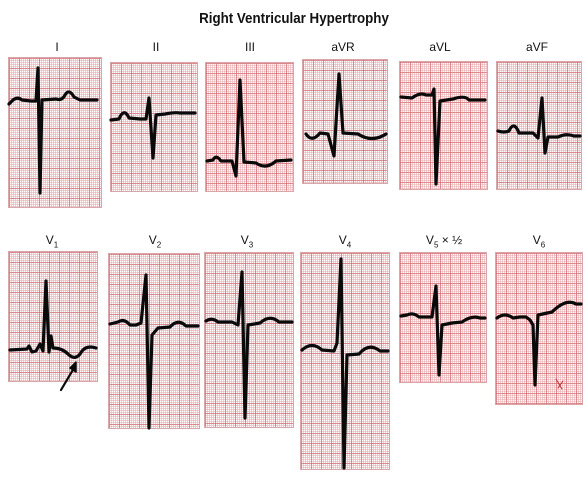  I want to click on ecg-strip-V3, so click(249, 340).